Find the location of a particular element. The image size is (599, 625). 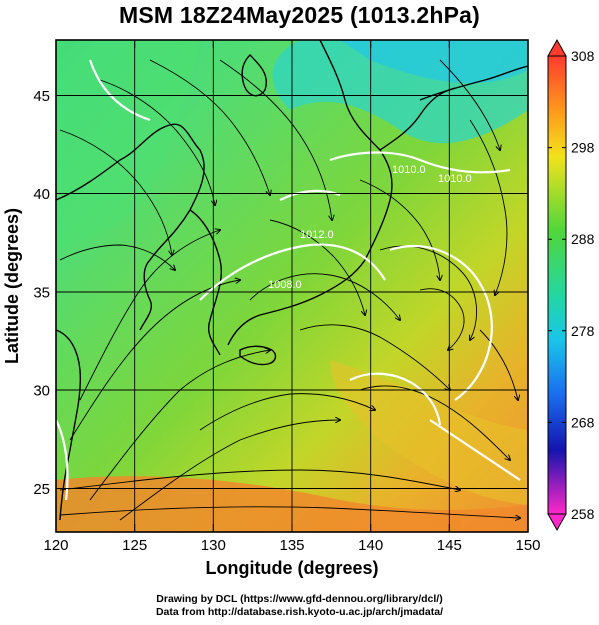

x-tick-label: 140 is located at coordinates (370, 545).